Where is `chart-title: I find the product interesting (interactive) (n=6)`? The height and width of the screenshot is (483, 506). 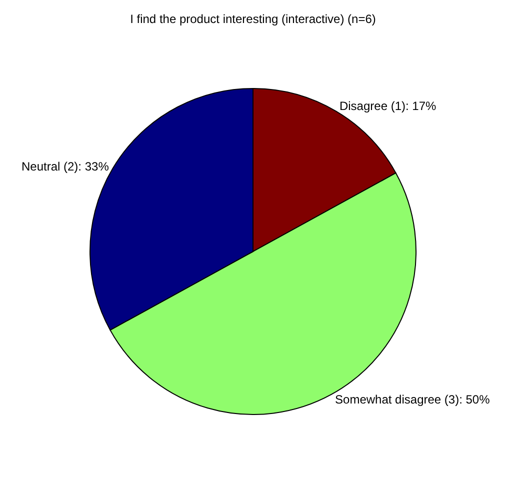
chart-title: I find the product interesting (interactive) (n=6) is located at coordinates (253, 19).